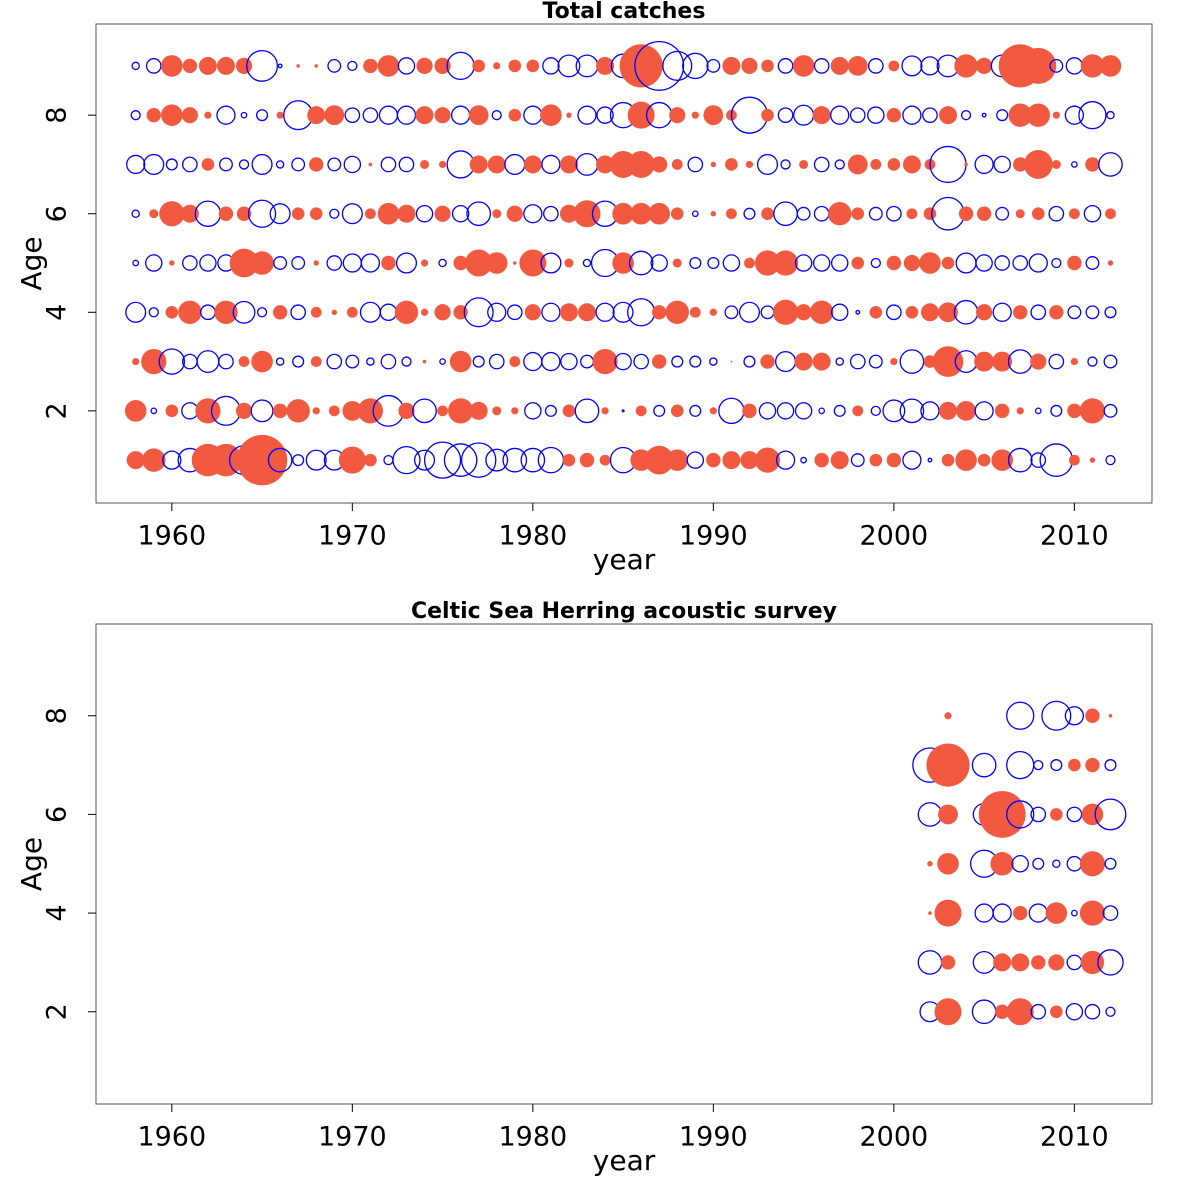  I want to click on y-tick-label: 6, so click(57, 814).